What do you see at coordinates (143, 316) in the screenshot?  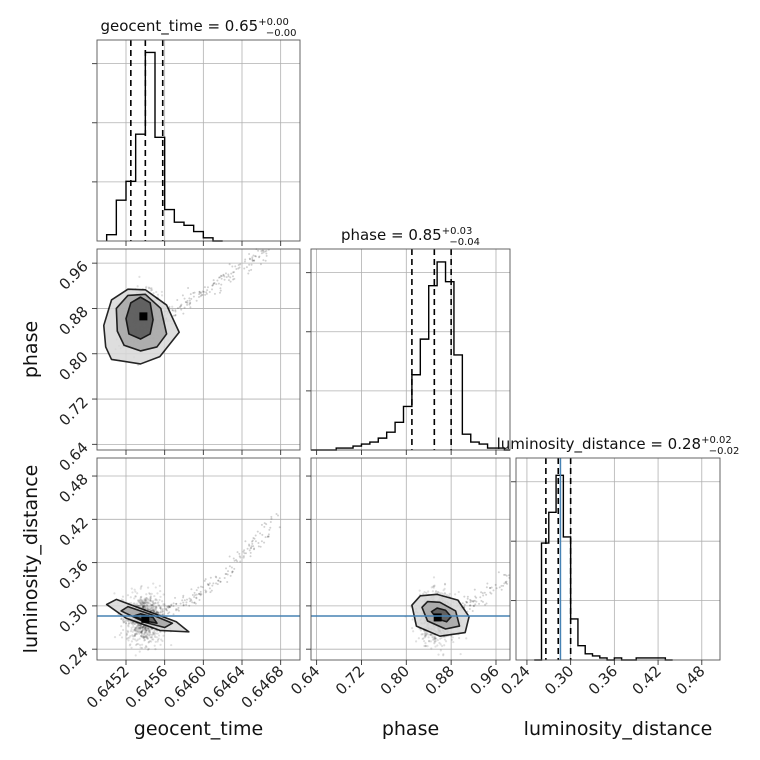 I see `density-peak` at bounding box center [143, 316].